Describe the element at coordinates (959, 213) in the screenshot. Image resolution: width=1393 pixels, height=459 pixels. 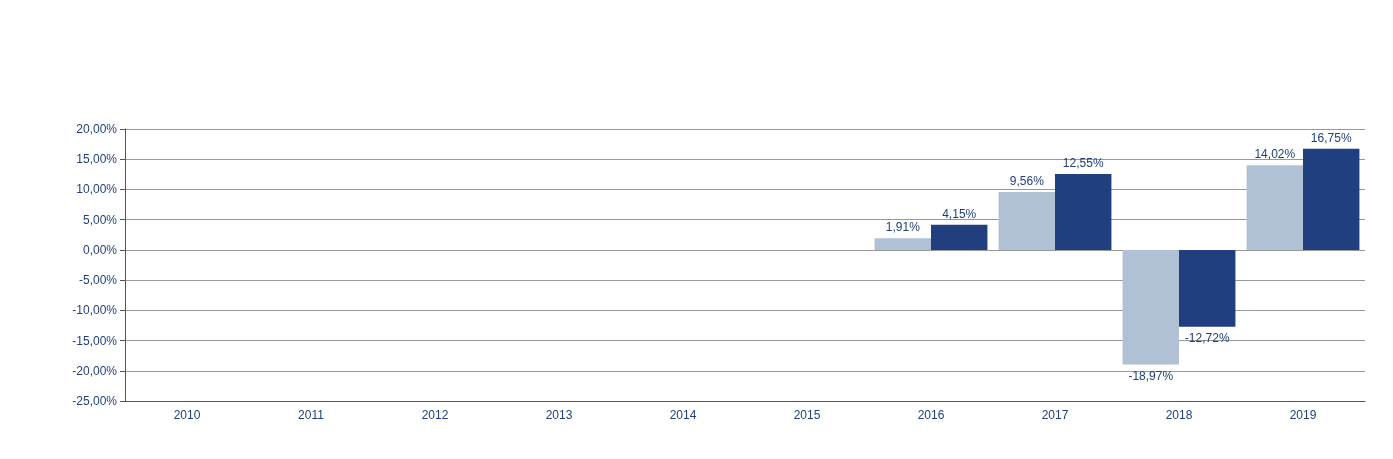
I see `data-label: 4,15%` at that location.